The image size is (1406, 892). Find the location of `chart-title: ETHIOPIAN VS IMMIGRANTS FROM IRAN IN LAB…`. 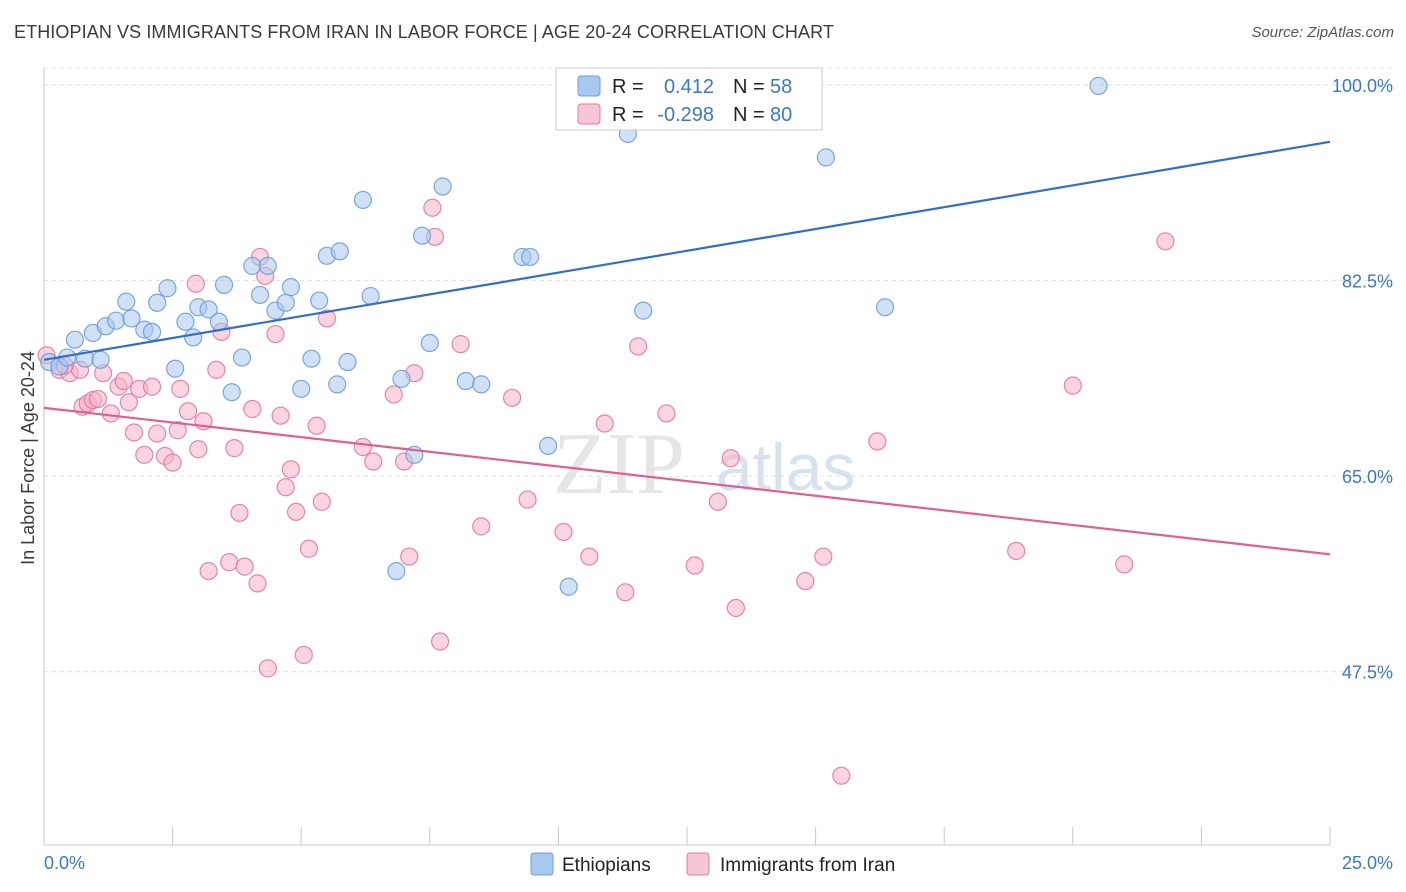

chart-title: ETHIOPIAN VS IMMIGRANTS FROM IRAN IN LAB… is located at coordinates (424, 32).